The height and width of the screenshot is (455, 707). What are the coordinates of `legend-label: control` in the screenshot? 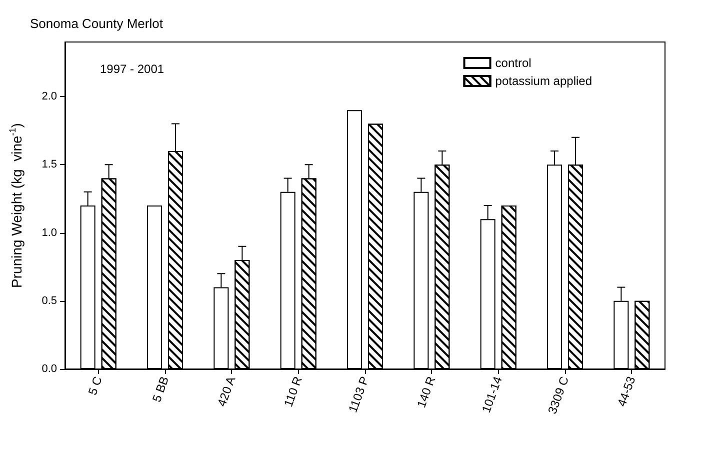 It's located at (513, 63).